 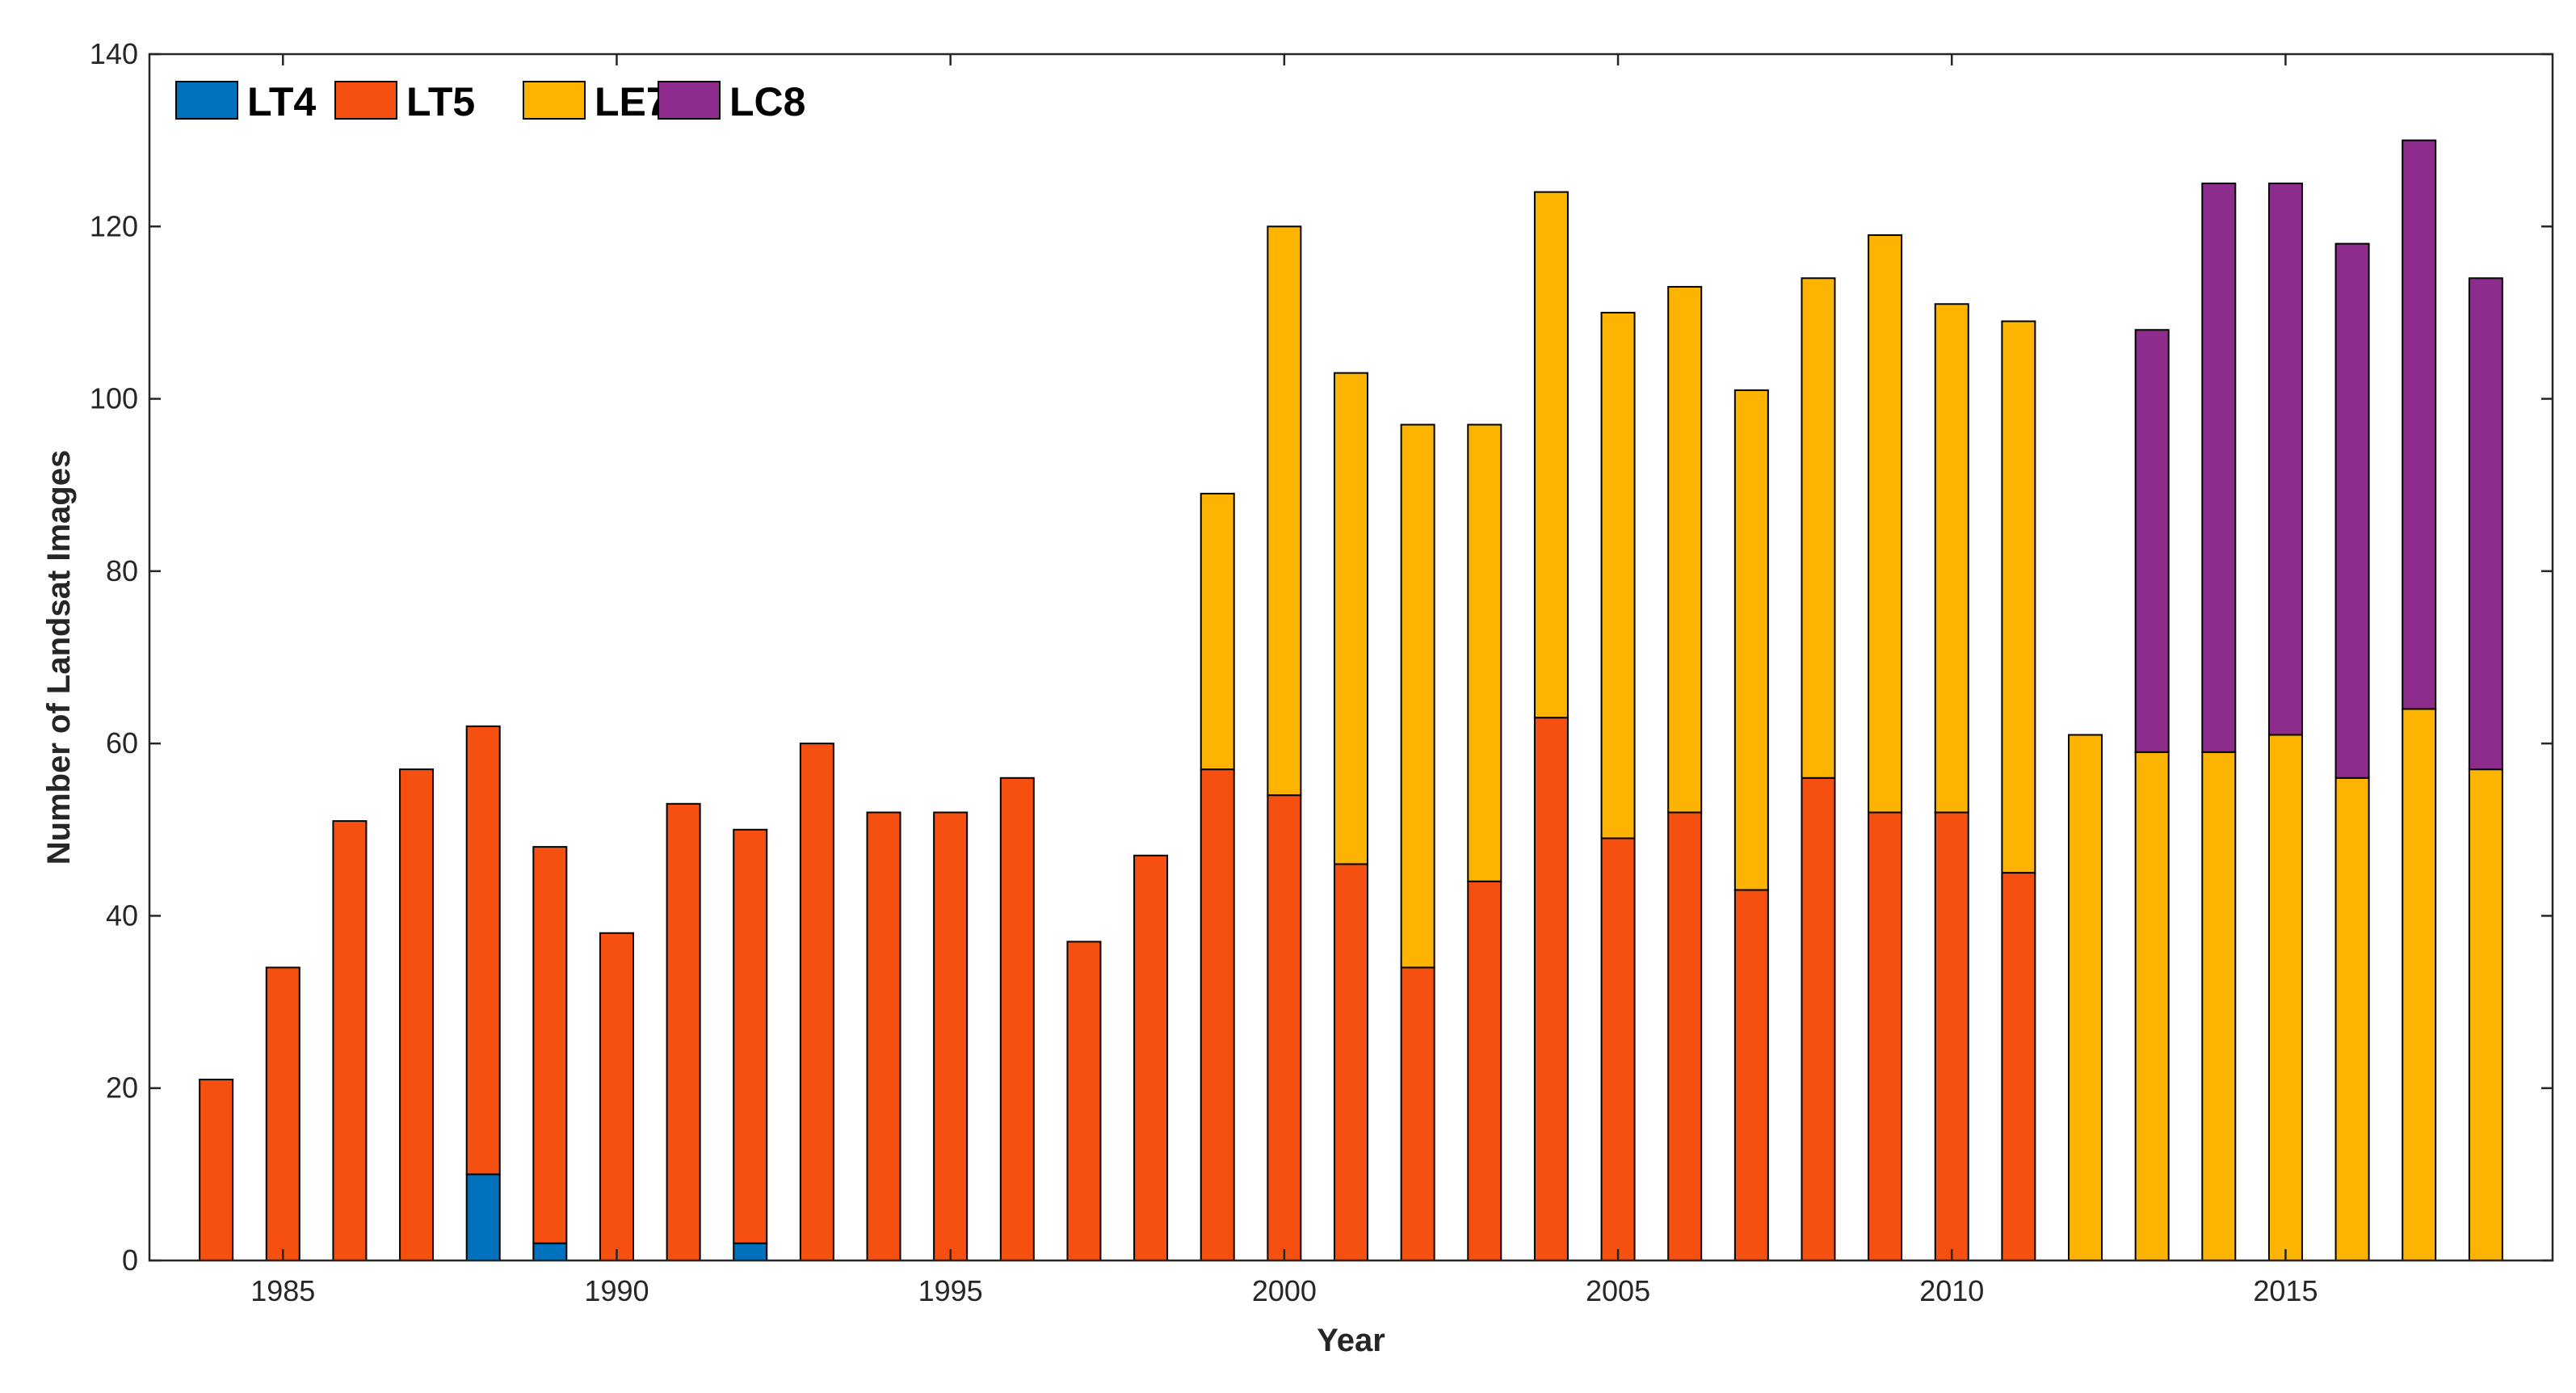 I want to click on y-tick-label: 60, so click(x=122, y=743).